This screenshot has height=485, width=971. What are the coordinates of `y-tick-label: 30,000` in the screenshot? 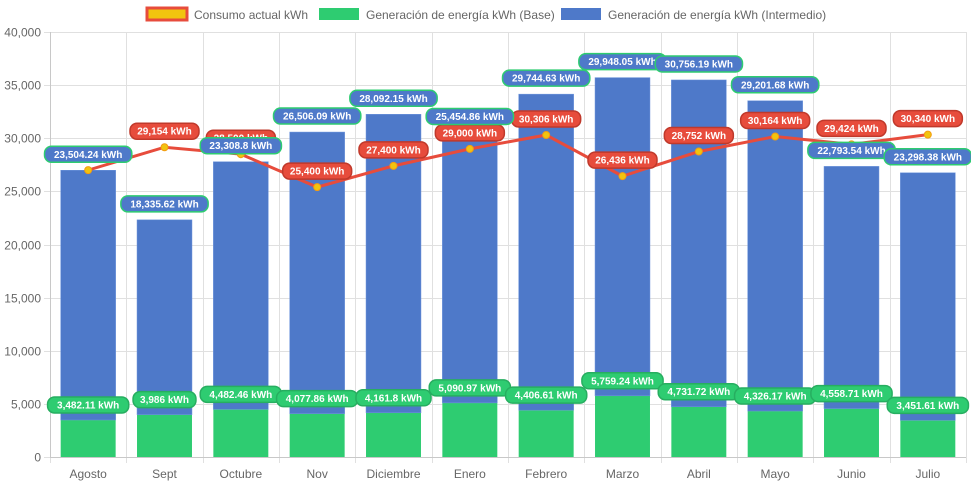 It's located at (22, 139).